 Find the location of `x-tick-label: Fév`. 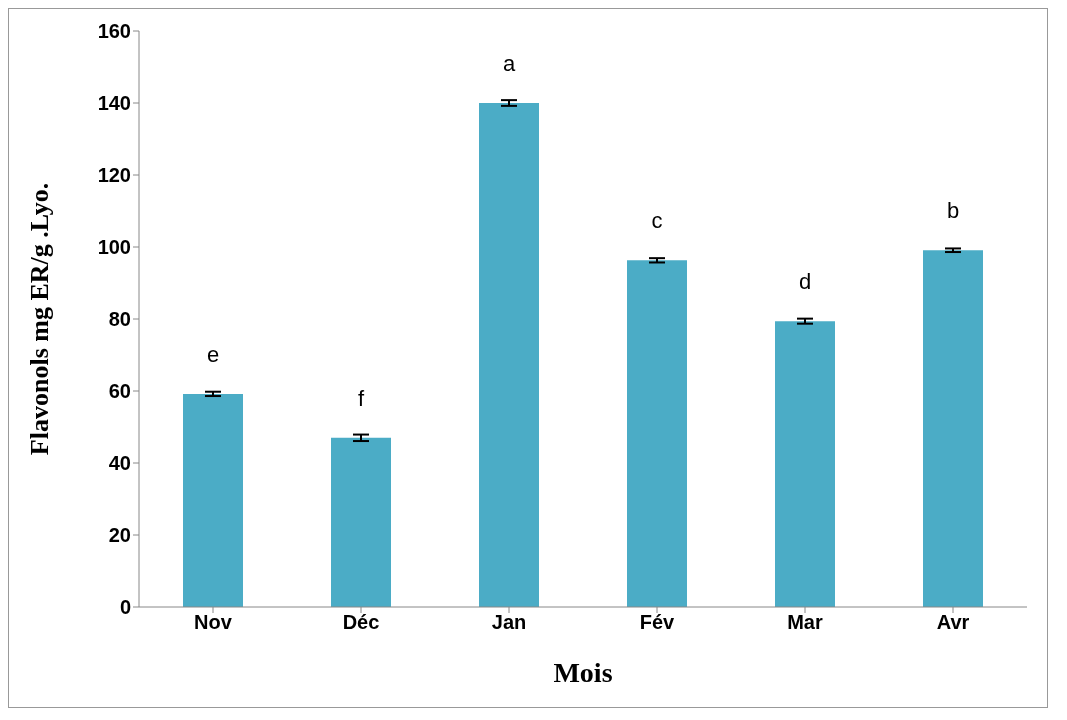

x-tick-label: Fév is located at coordinates (657, 622).